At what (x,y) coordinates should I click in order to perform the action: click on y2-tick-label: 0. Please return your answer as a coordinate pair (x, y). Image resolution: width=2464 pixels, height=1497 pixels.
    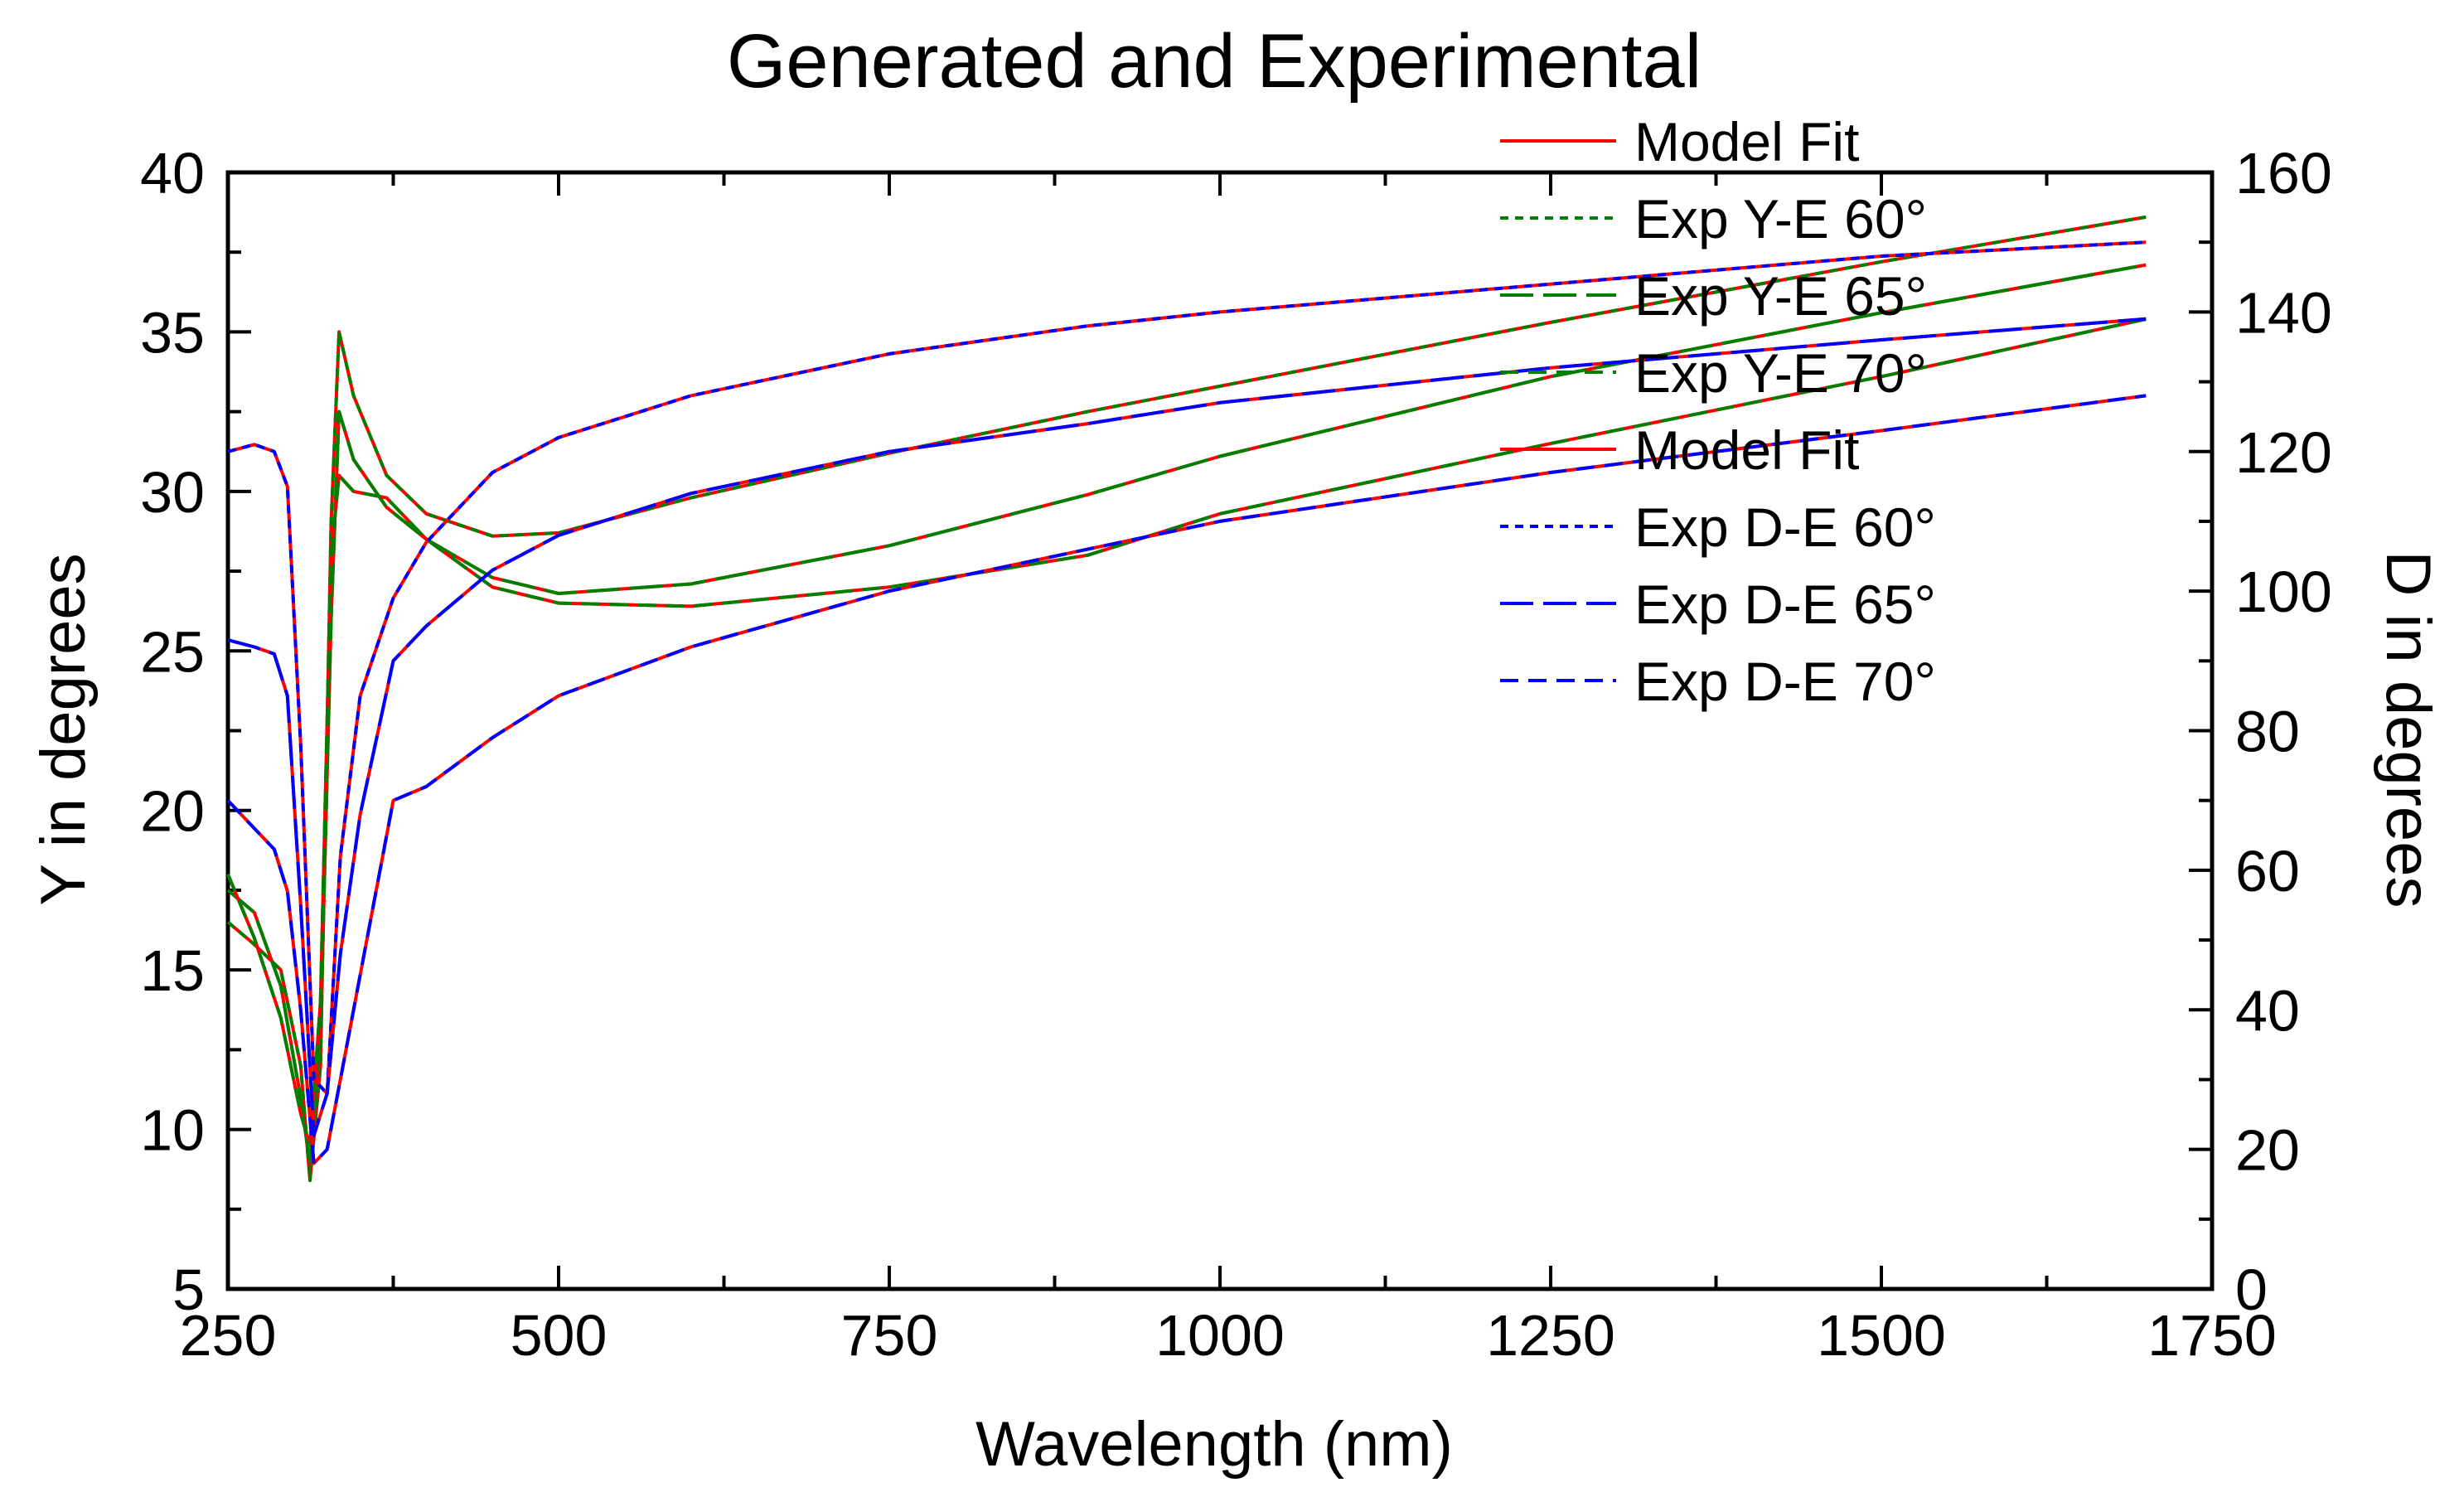
    Looking at the image, I should click on (2251, 1289).